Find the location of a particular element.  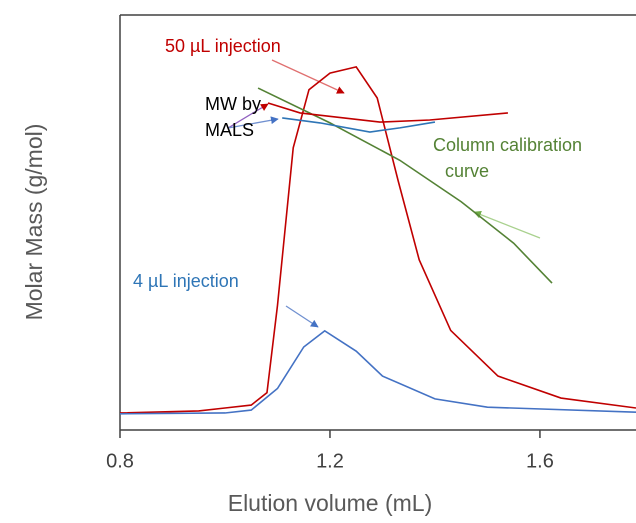

annotation: 50 µL injection is located at coordinates (223, 46).